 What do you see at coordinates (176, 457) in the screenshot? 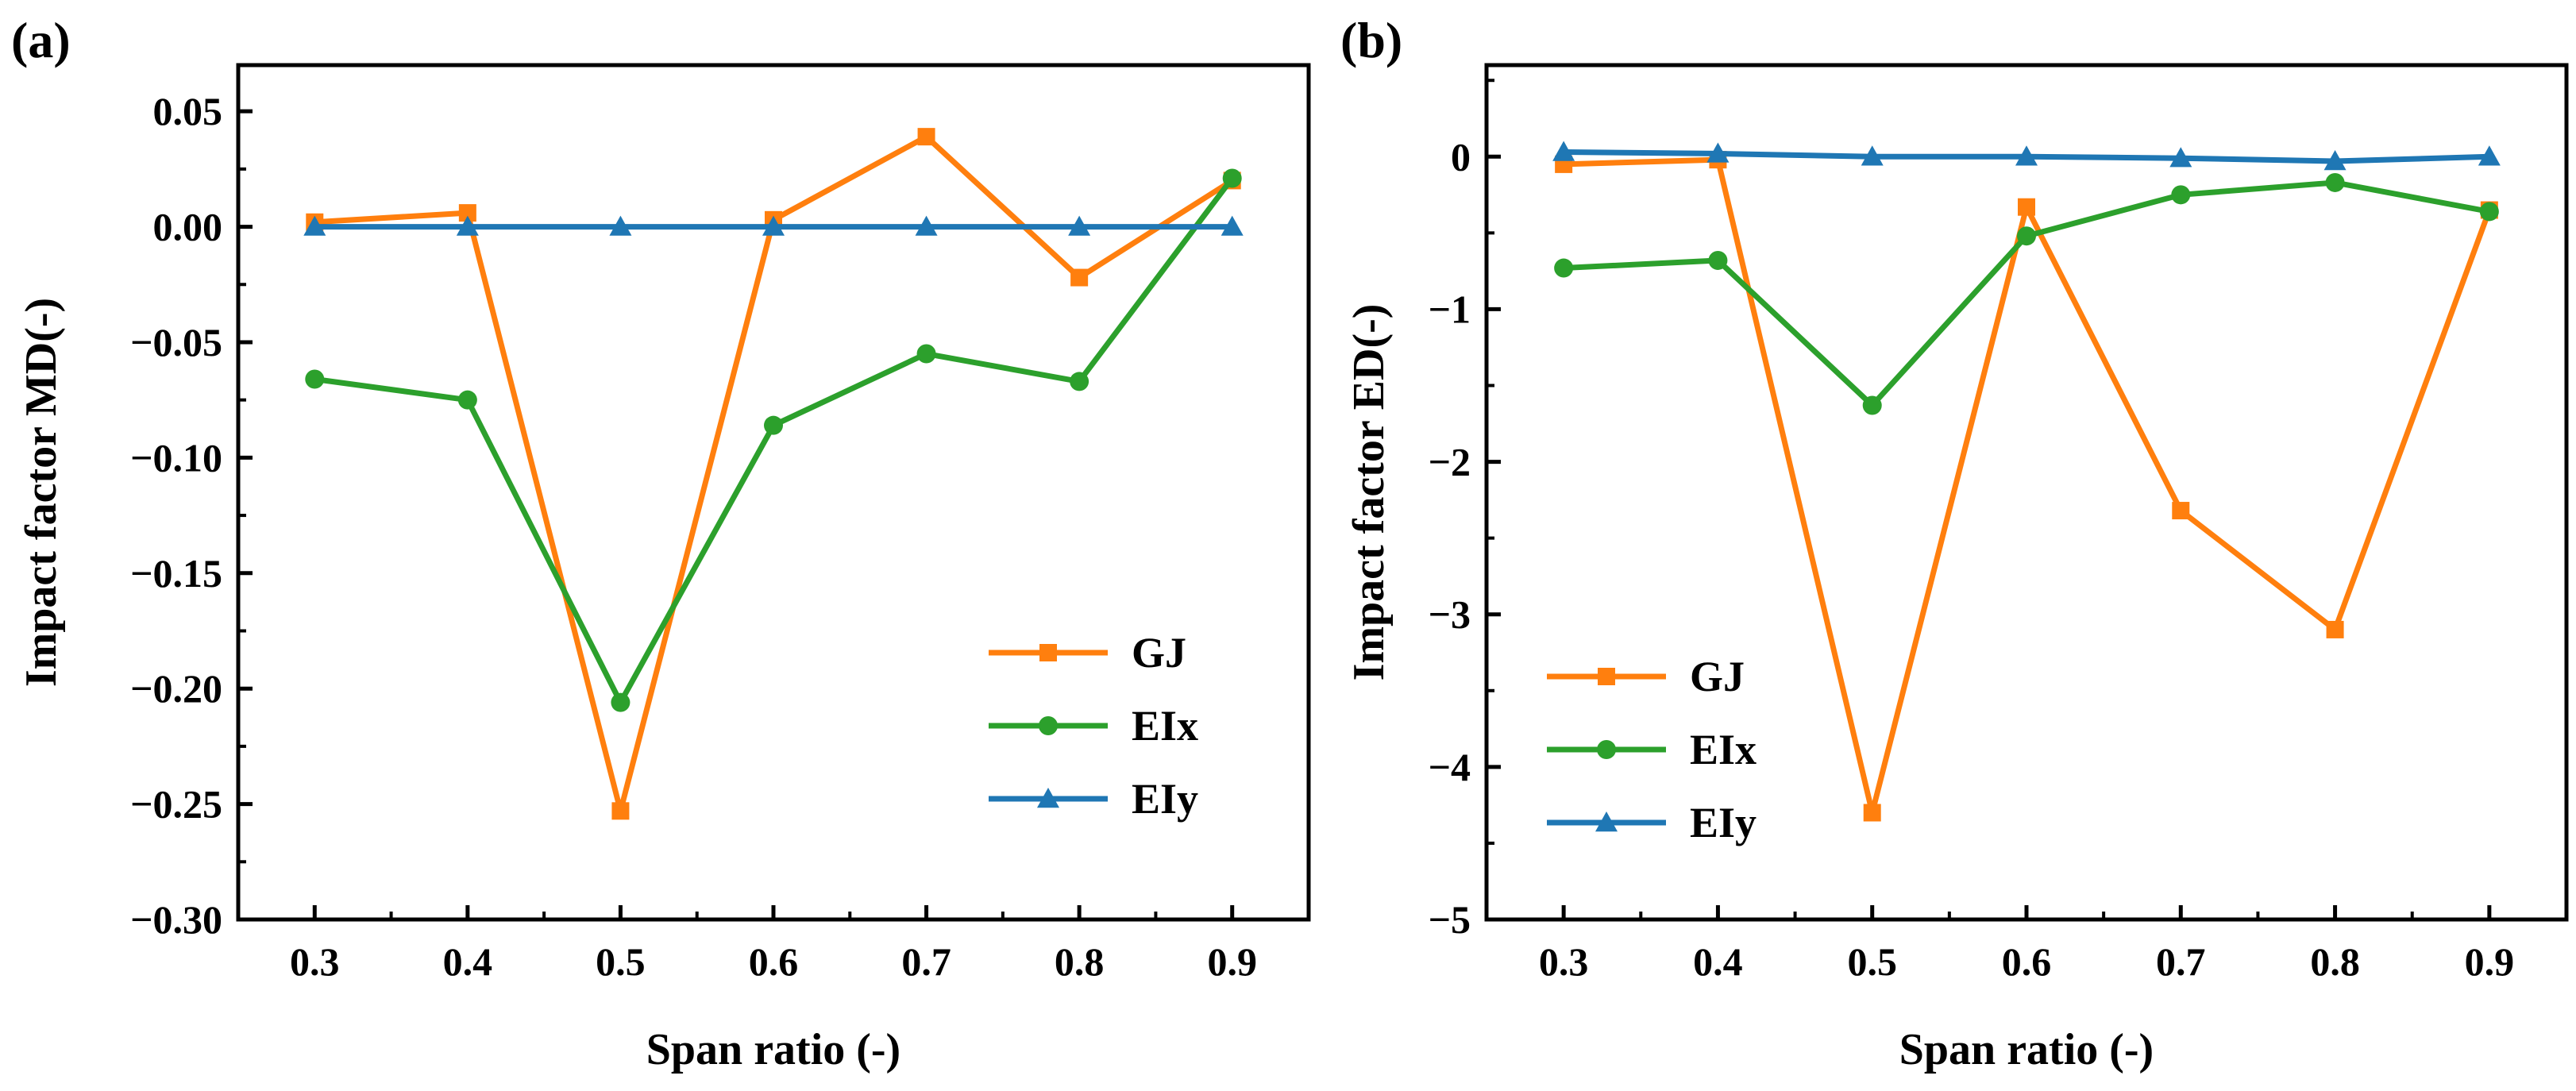
I see `y-tick-label: −0.10` at bounding box center [176, 457].